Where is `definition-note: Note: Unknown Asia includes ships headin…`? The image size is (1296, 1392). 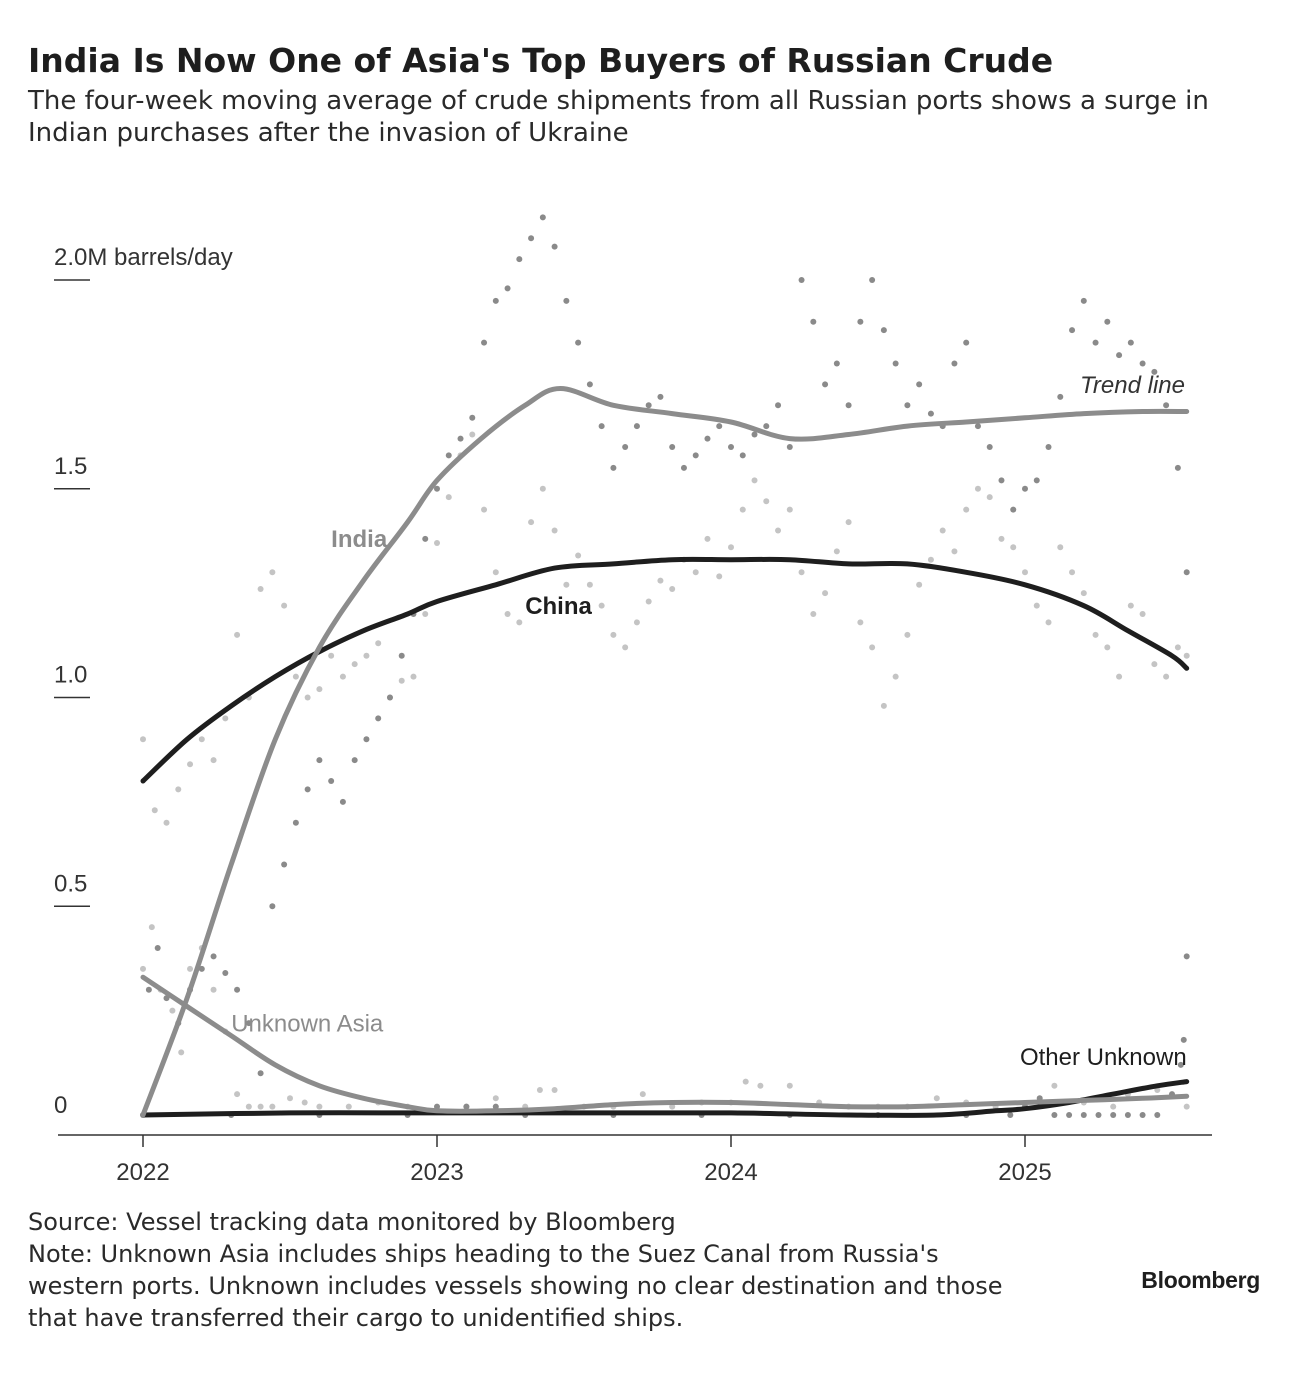
definition-note: Note: Unknown Asia includes ships headin… is located at coordinates (515, 1286).